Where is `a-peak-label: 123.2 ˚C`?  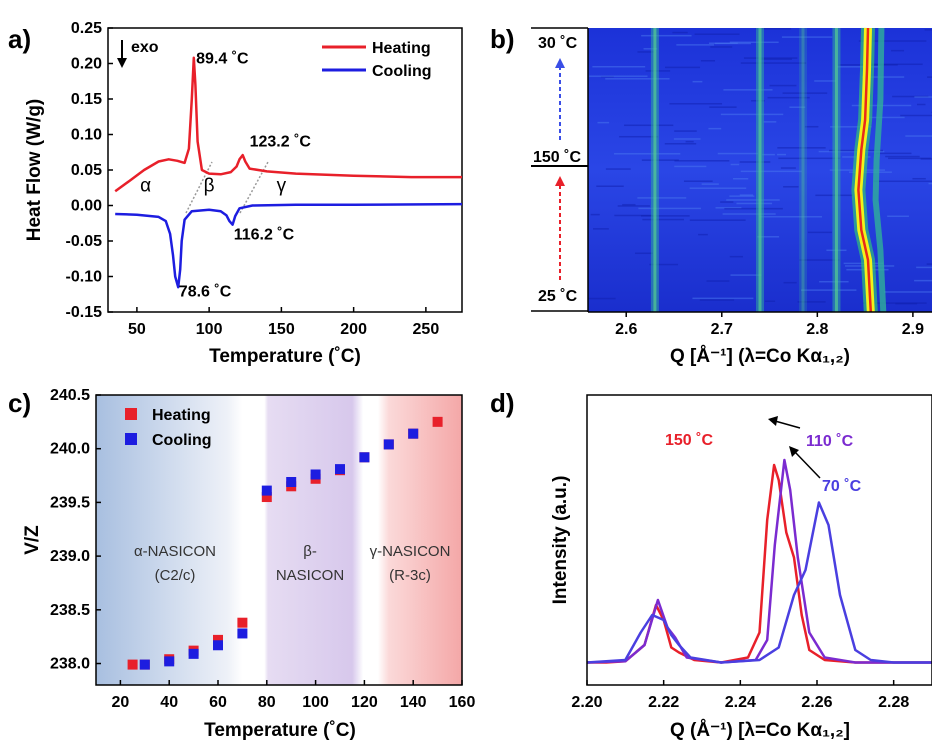 a-peak-label: 123.2 ˚C is located at coordinates (281, 142).